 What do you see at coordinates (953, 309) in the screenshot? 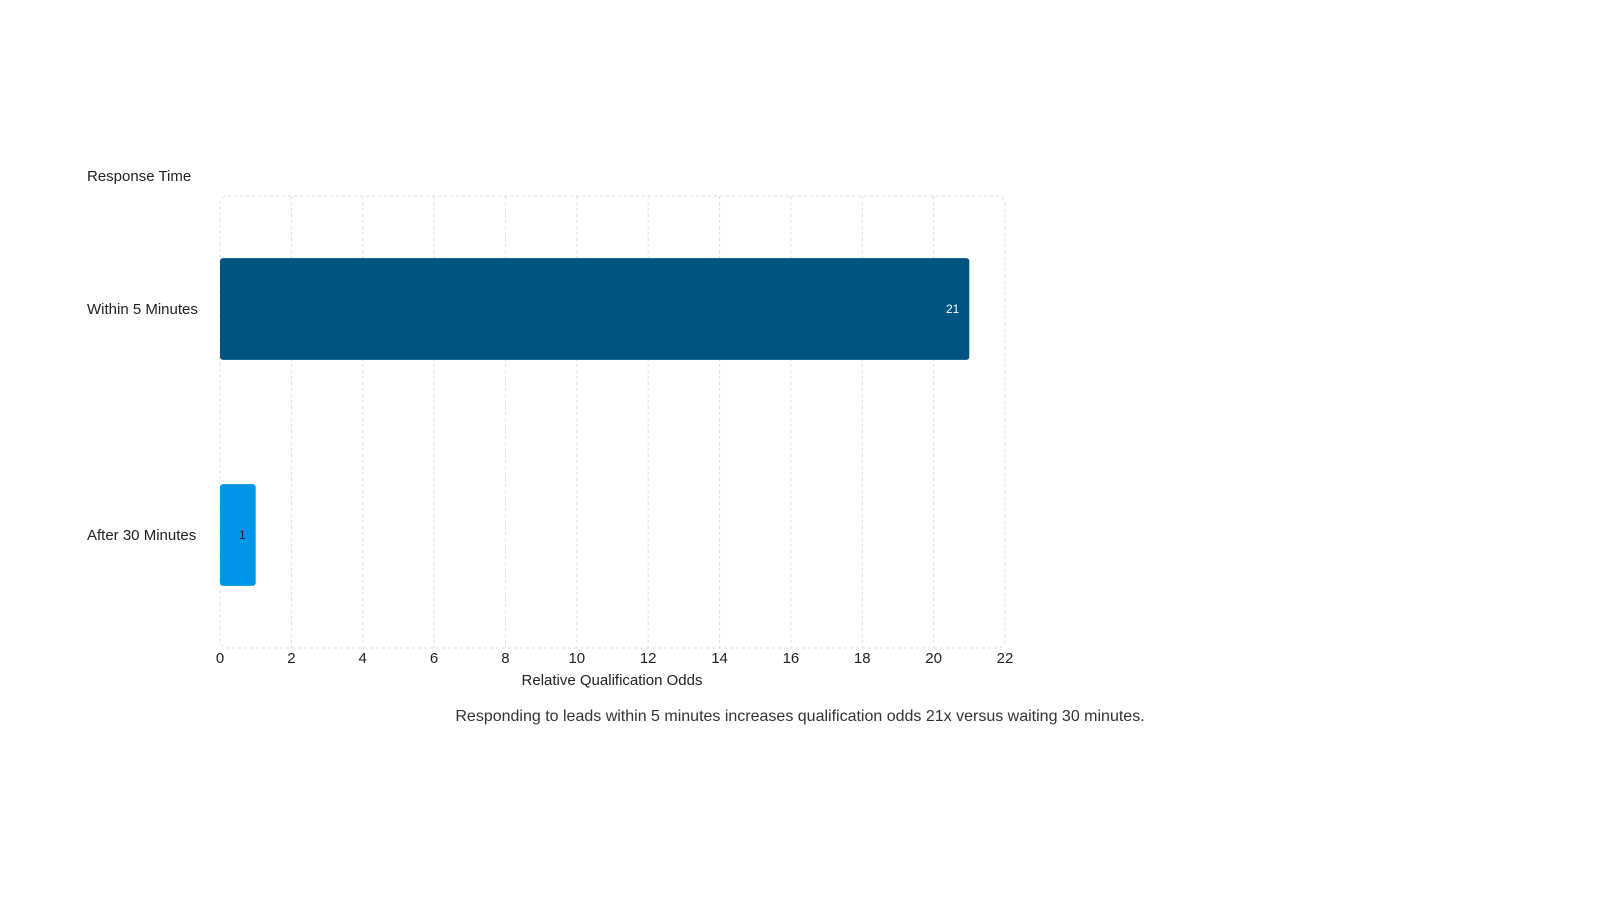
I see `bar-data-label: 21` at bounding box center [953, 309].